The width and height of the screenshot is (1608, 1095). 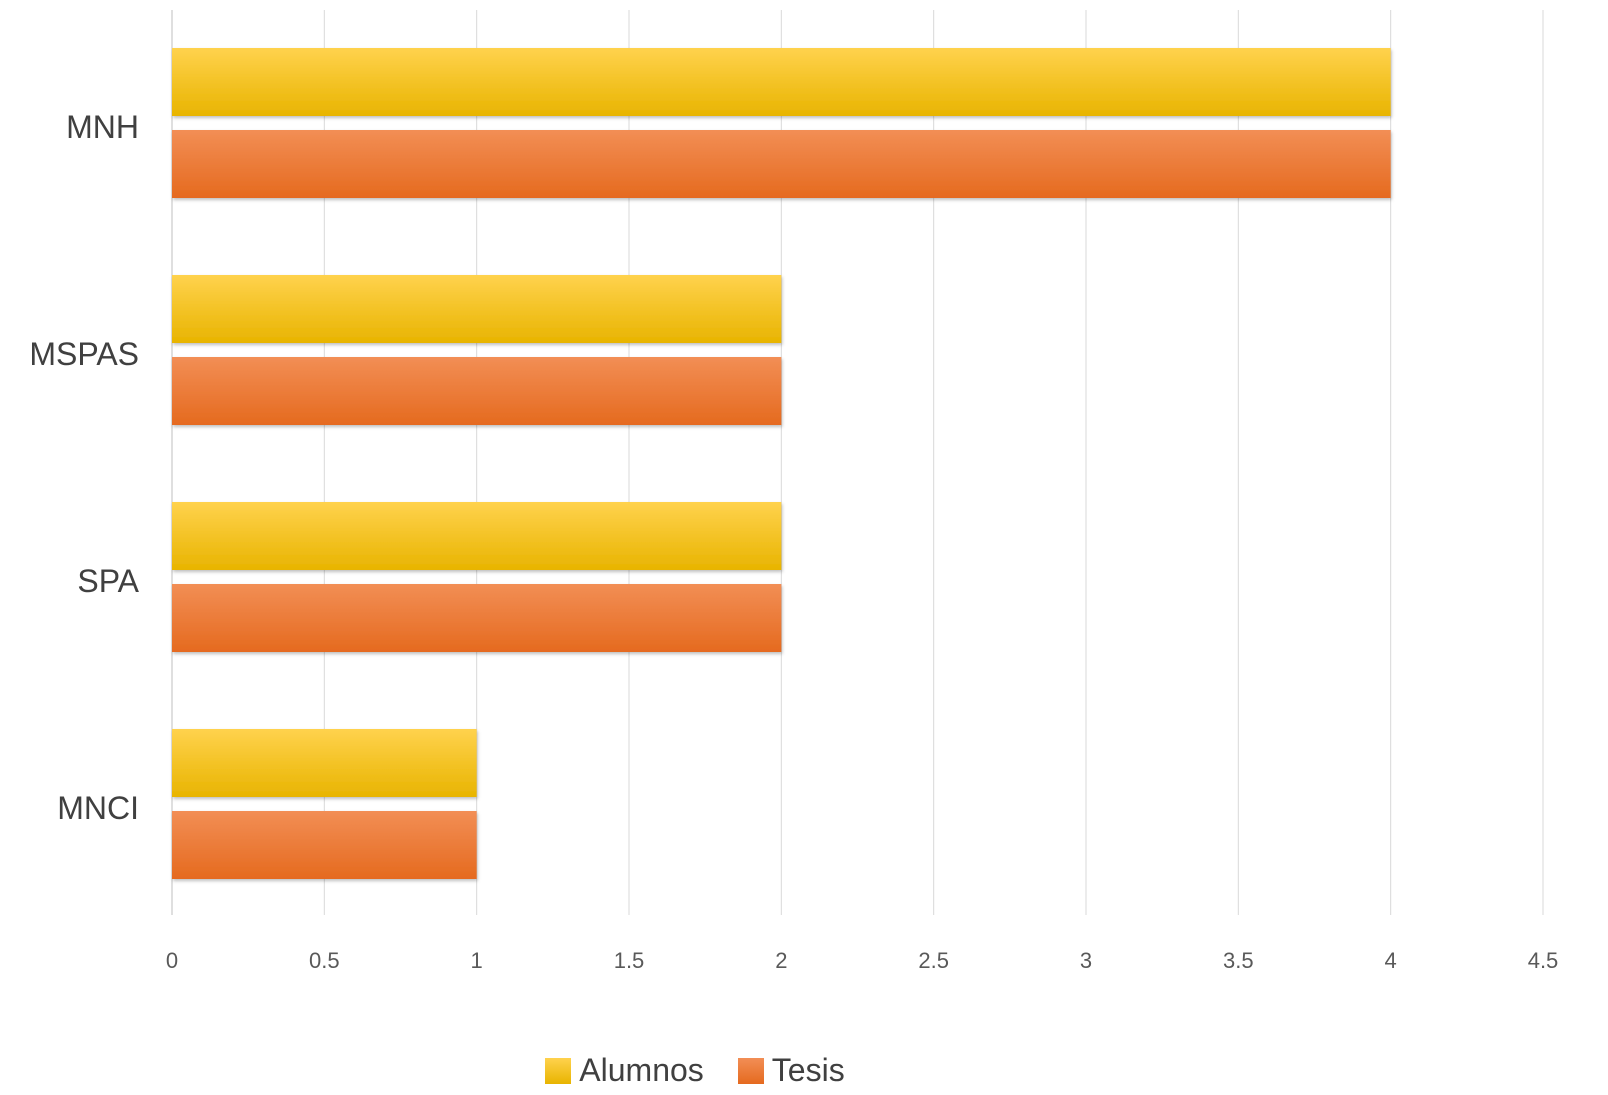 I want to click on x-tick-labels: 0 0.5 1 1.5 2 2.5 3 3.5 4 4.5, so click(x=862, y=960).